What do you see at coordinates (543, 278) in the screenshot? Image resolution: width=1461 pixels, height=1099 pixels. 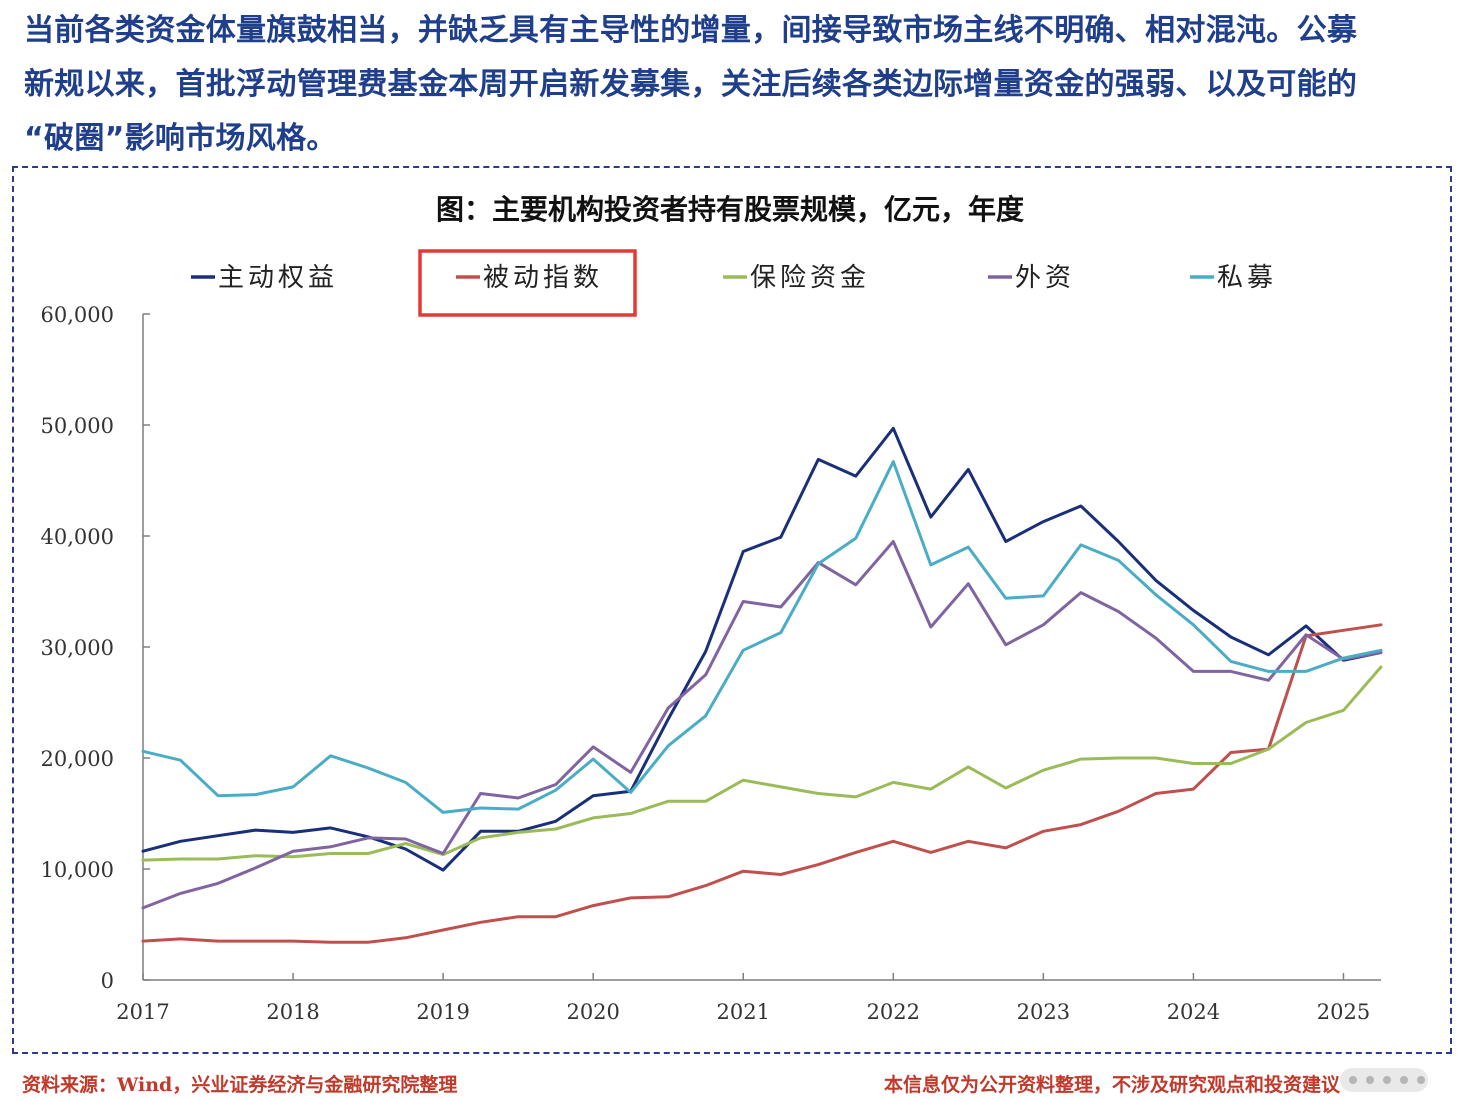 I see `legend-label: 被动指数` at bounding box center [543, 278].